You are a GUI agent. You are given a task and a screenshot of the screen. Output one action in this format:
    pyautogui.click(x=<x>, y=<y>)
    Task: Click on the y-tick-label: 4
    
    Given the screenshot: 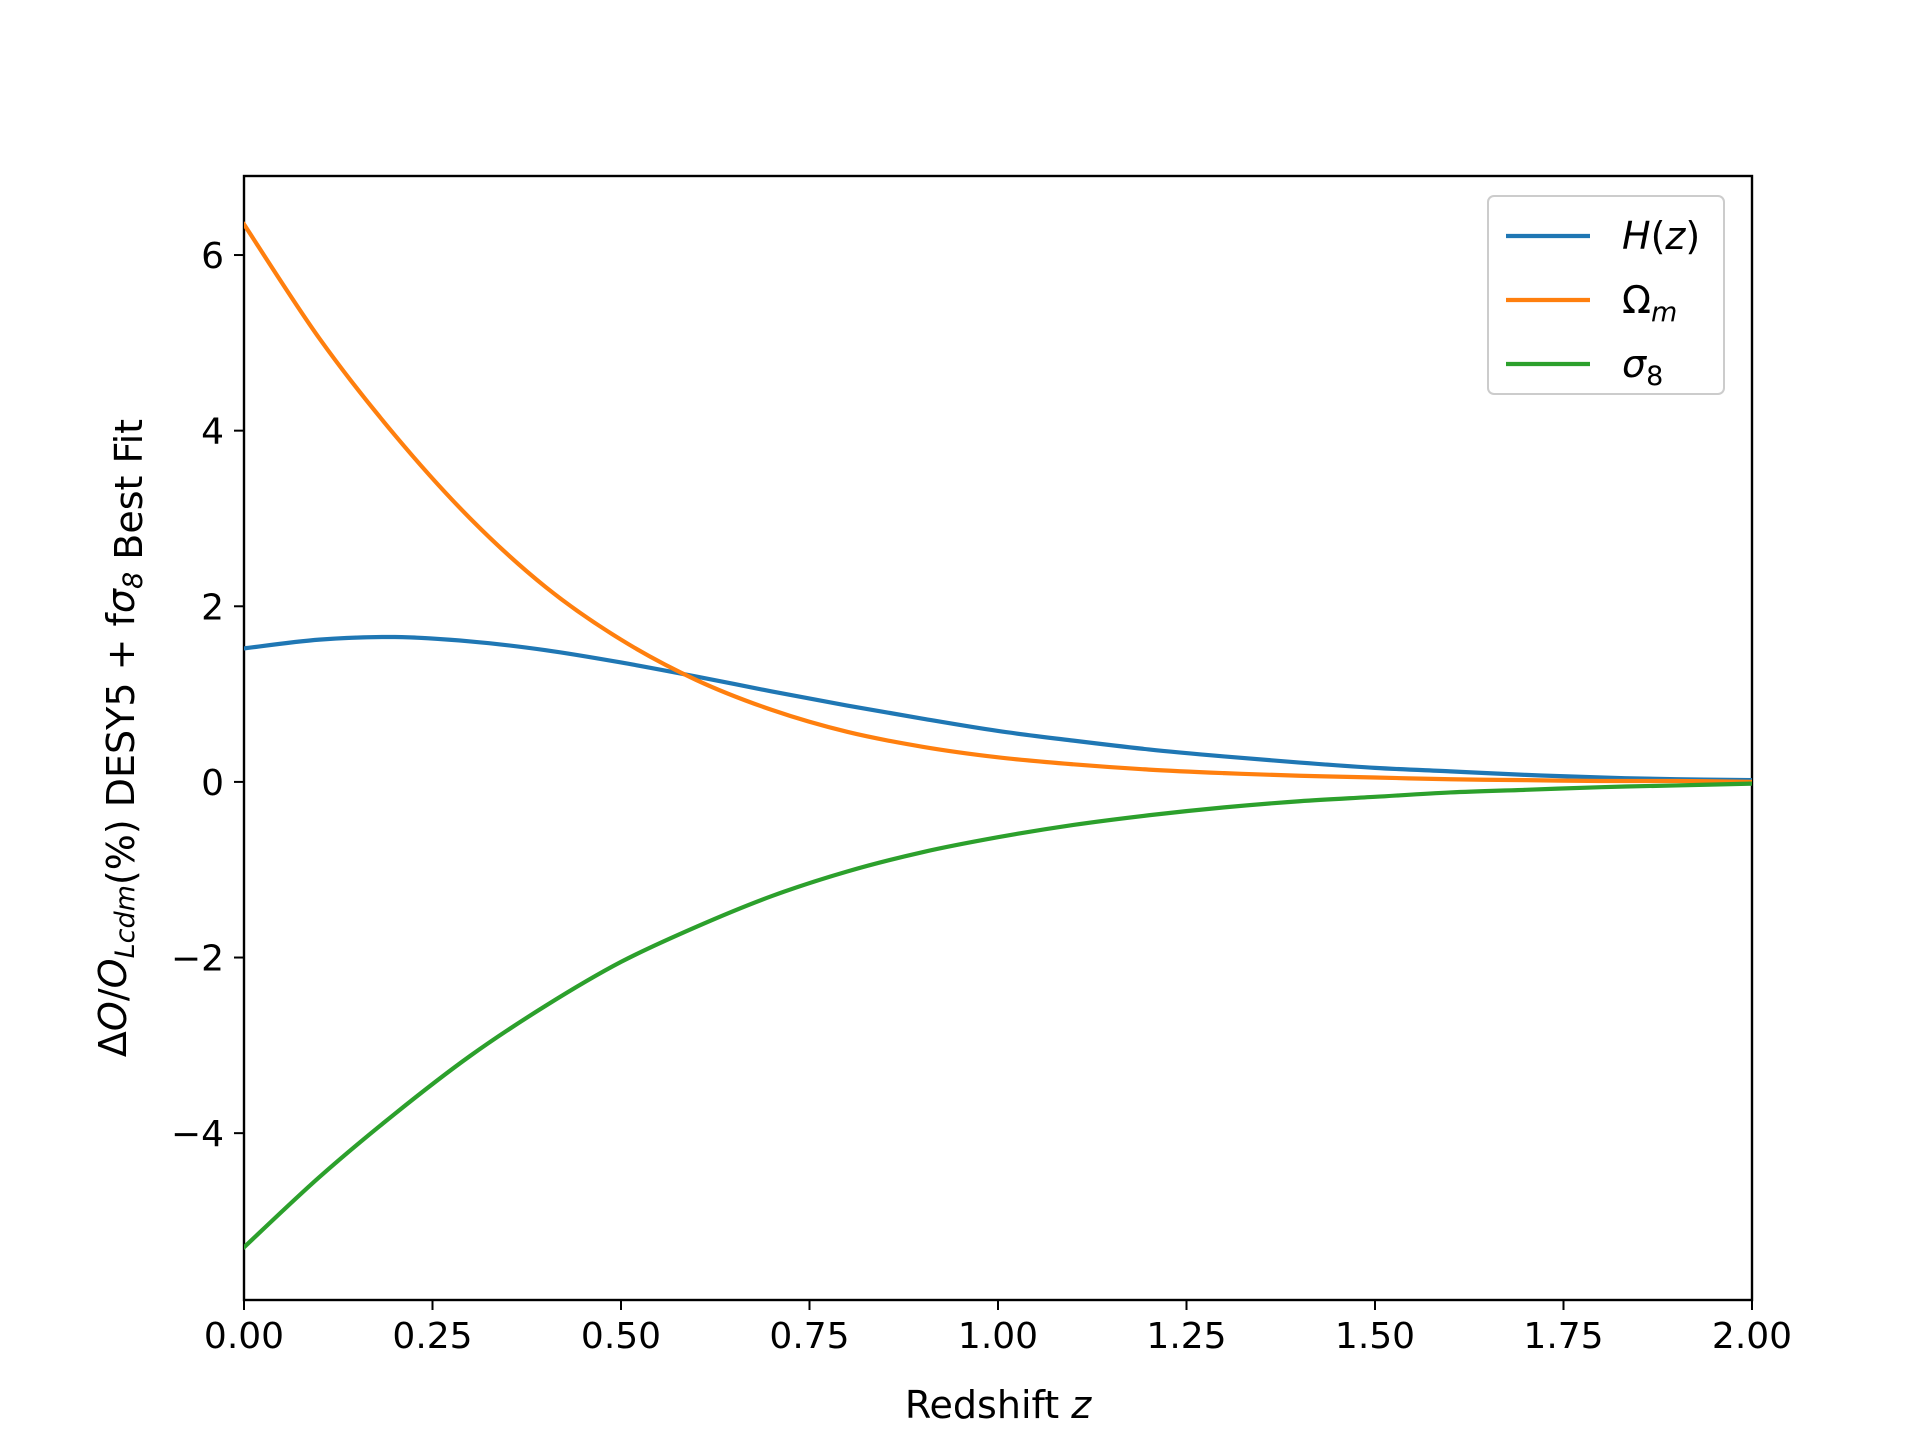 What is the action you would take?
    pyautogui.click(x=212, y=432)
    